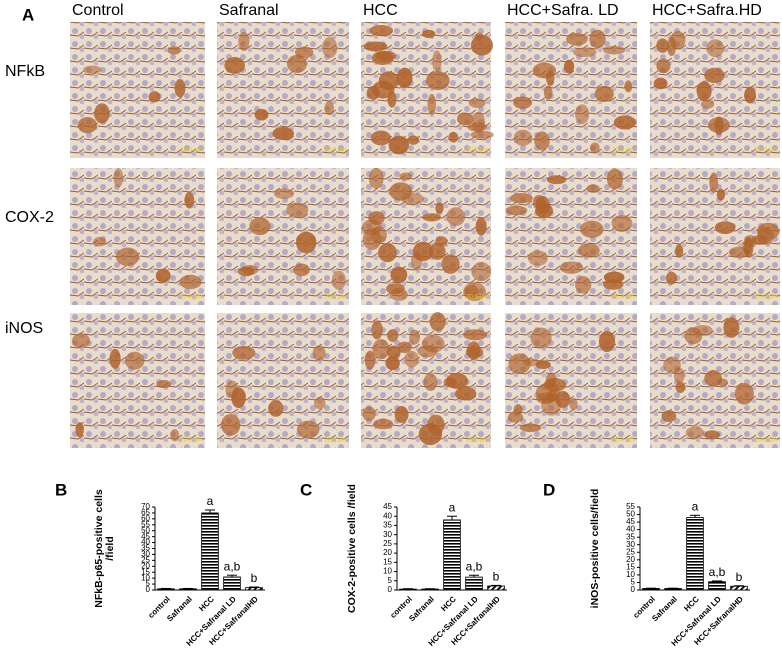  Describe the element at coordinates (595, 549) in the screenshot. I see `y-axis-label: iNOS-positive cells/field` at that location.